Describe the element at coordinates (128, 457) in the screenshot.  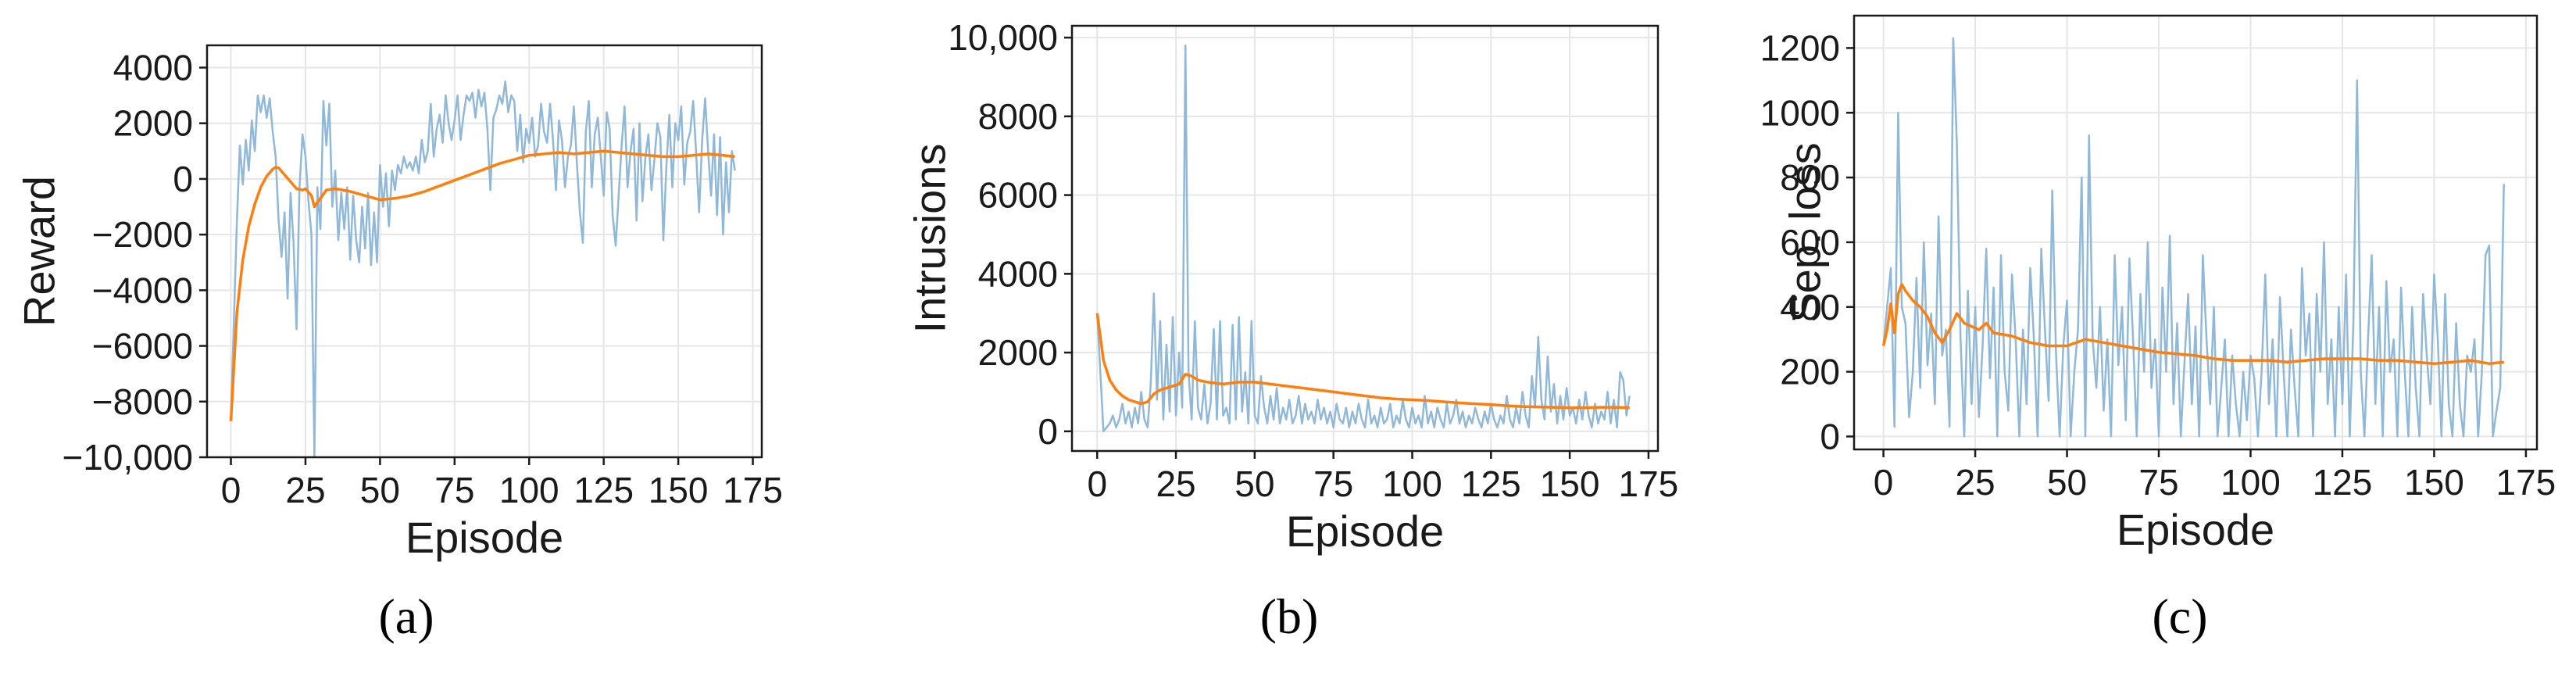
I see `y-tick-label: −10,000` at that location.